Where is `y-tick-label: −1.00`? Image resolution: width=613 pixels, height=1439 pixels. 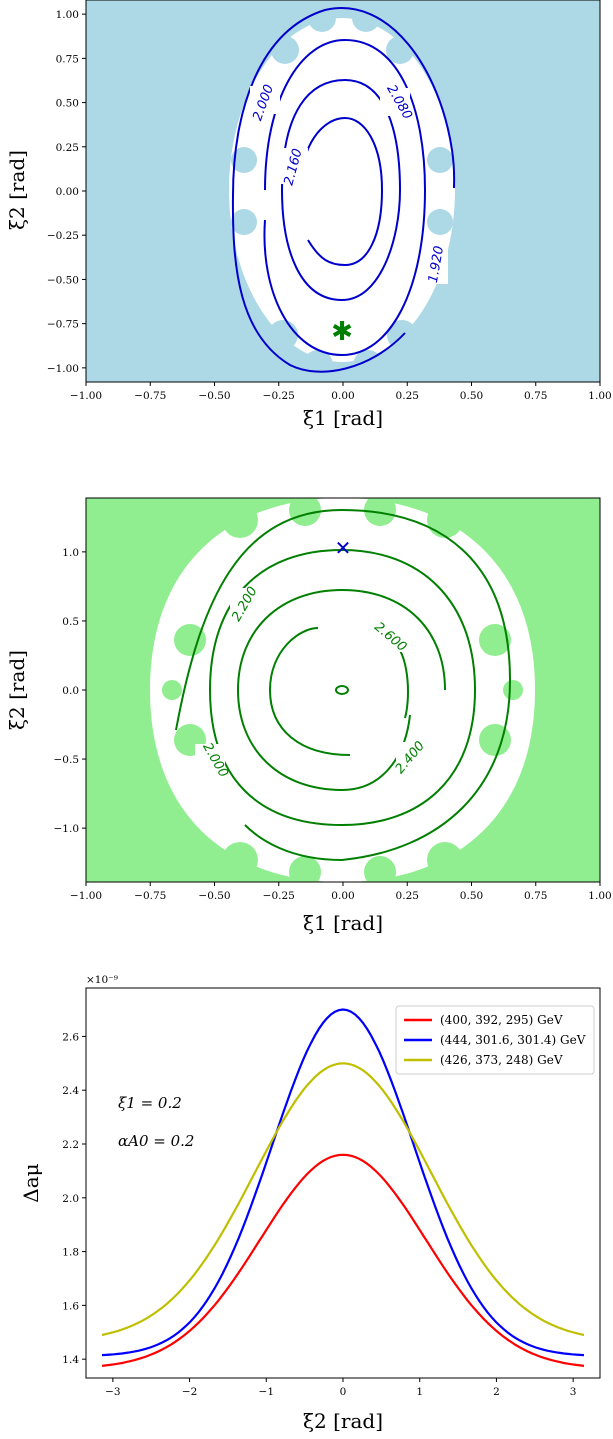
y-tick-label: −1.00 is located at coordinates (63, 369).